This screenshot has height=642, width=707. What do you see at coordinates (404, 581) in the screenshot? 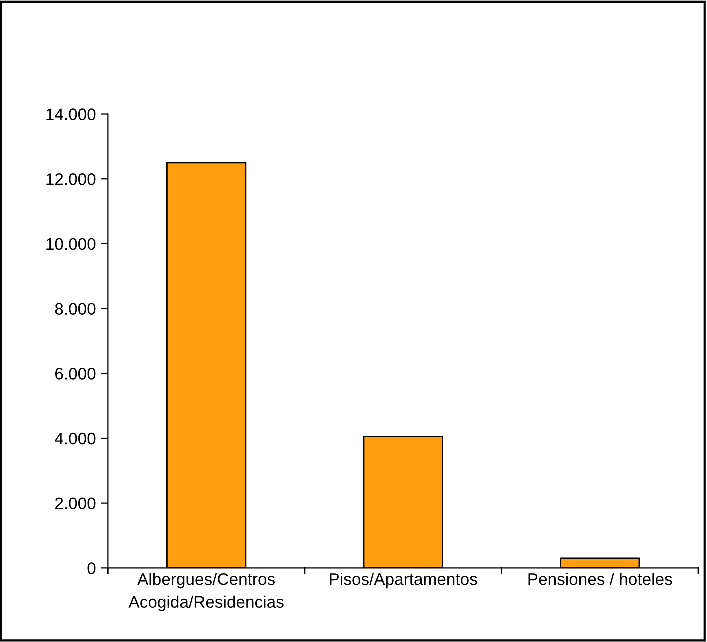
I see `x-tick-label: Pisos/Apartamentos` at bounding box center [404, 581].